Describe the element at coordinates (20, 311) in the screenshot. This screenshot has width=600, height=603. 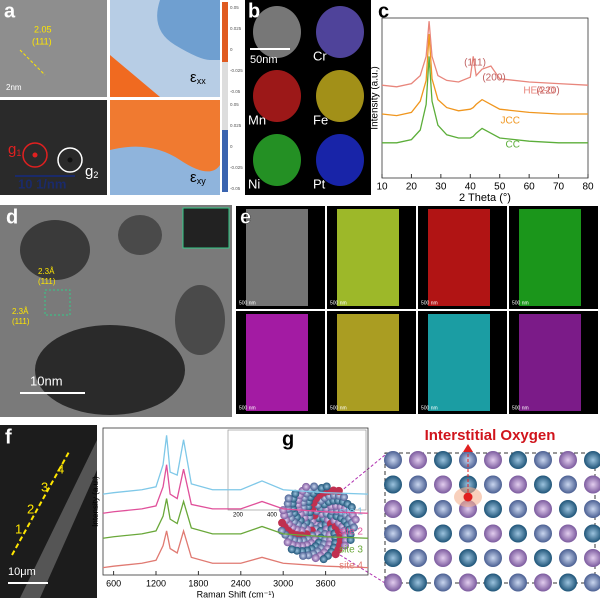
I see `d-spacing: 2.3Å` at that location.